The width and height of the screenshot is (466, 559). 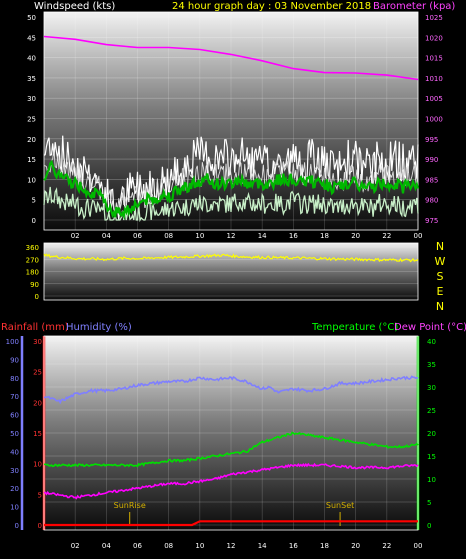 What do you see at coordinates (75, 546) in the screenshot?
I see `temp-x-tick: 02` at bounding box center [75, 546].